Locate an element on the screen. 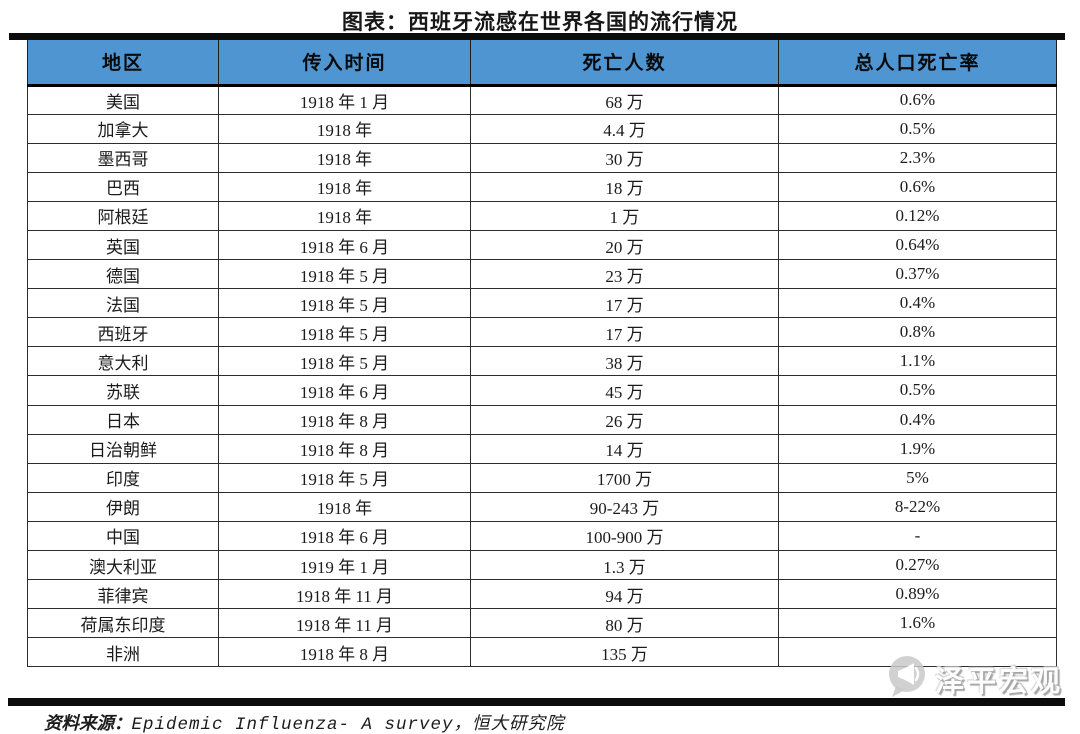 Image resolution: width=1080 pixels, height=734 pixels. deaths-cell: 30 万 is located at coordinates (624, 157).